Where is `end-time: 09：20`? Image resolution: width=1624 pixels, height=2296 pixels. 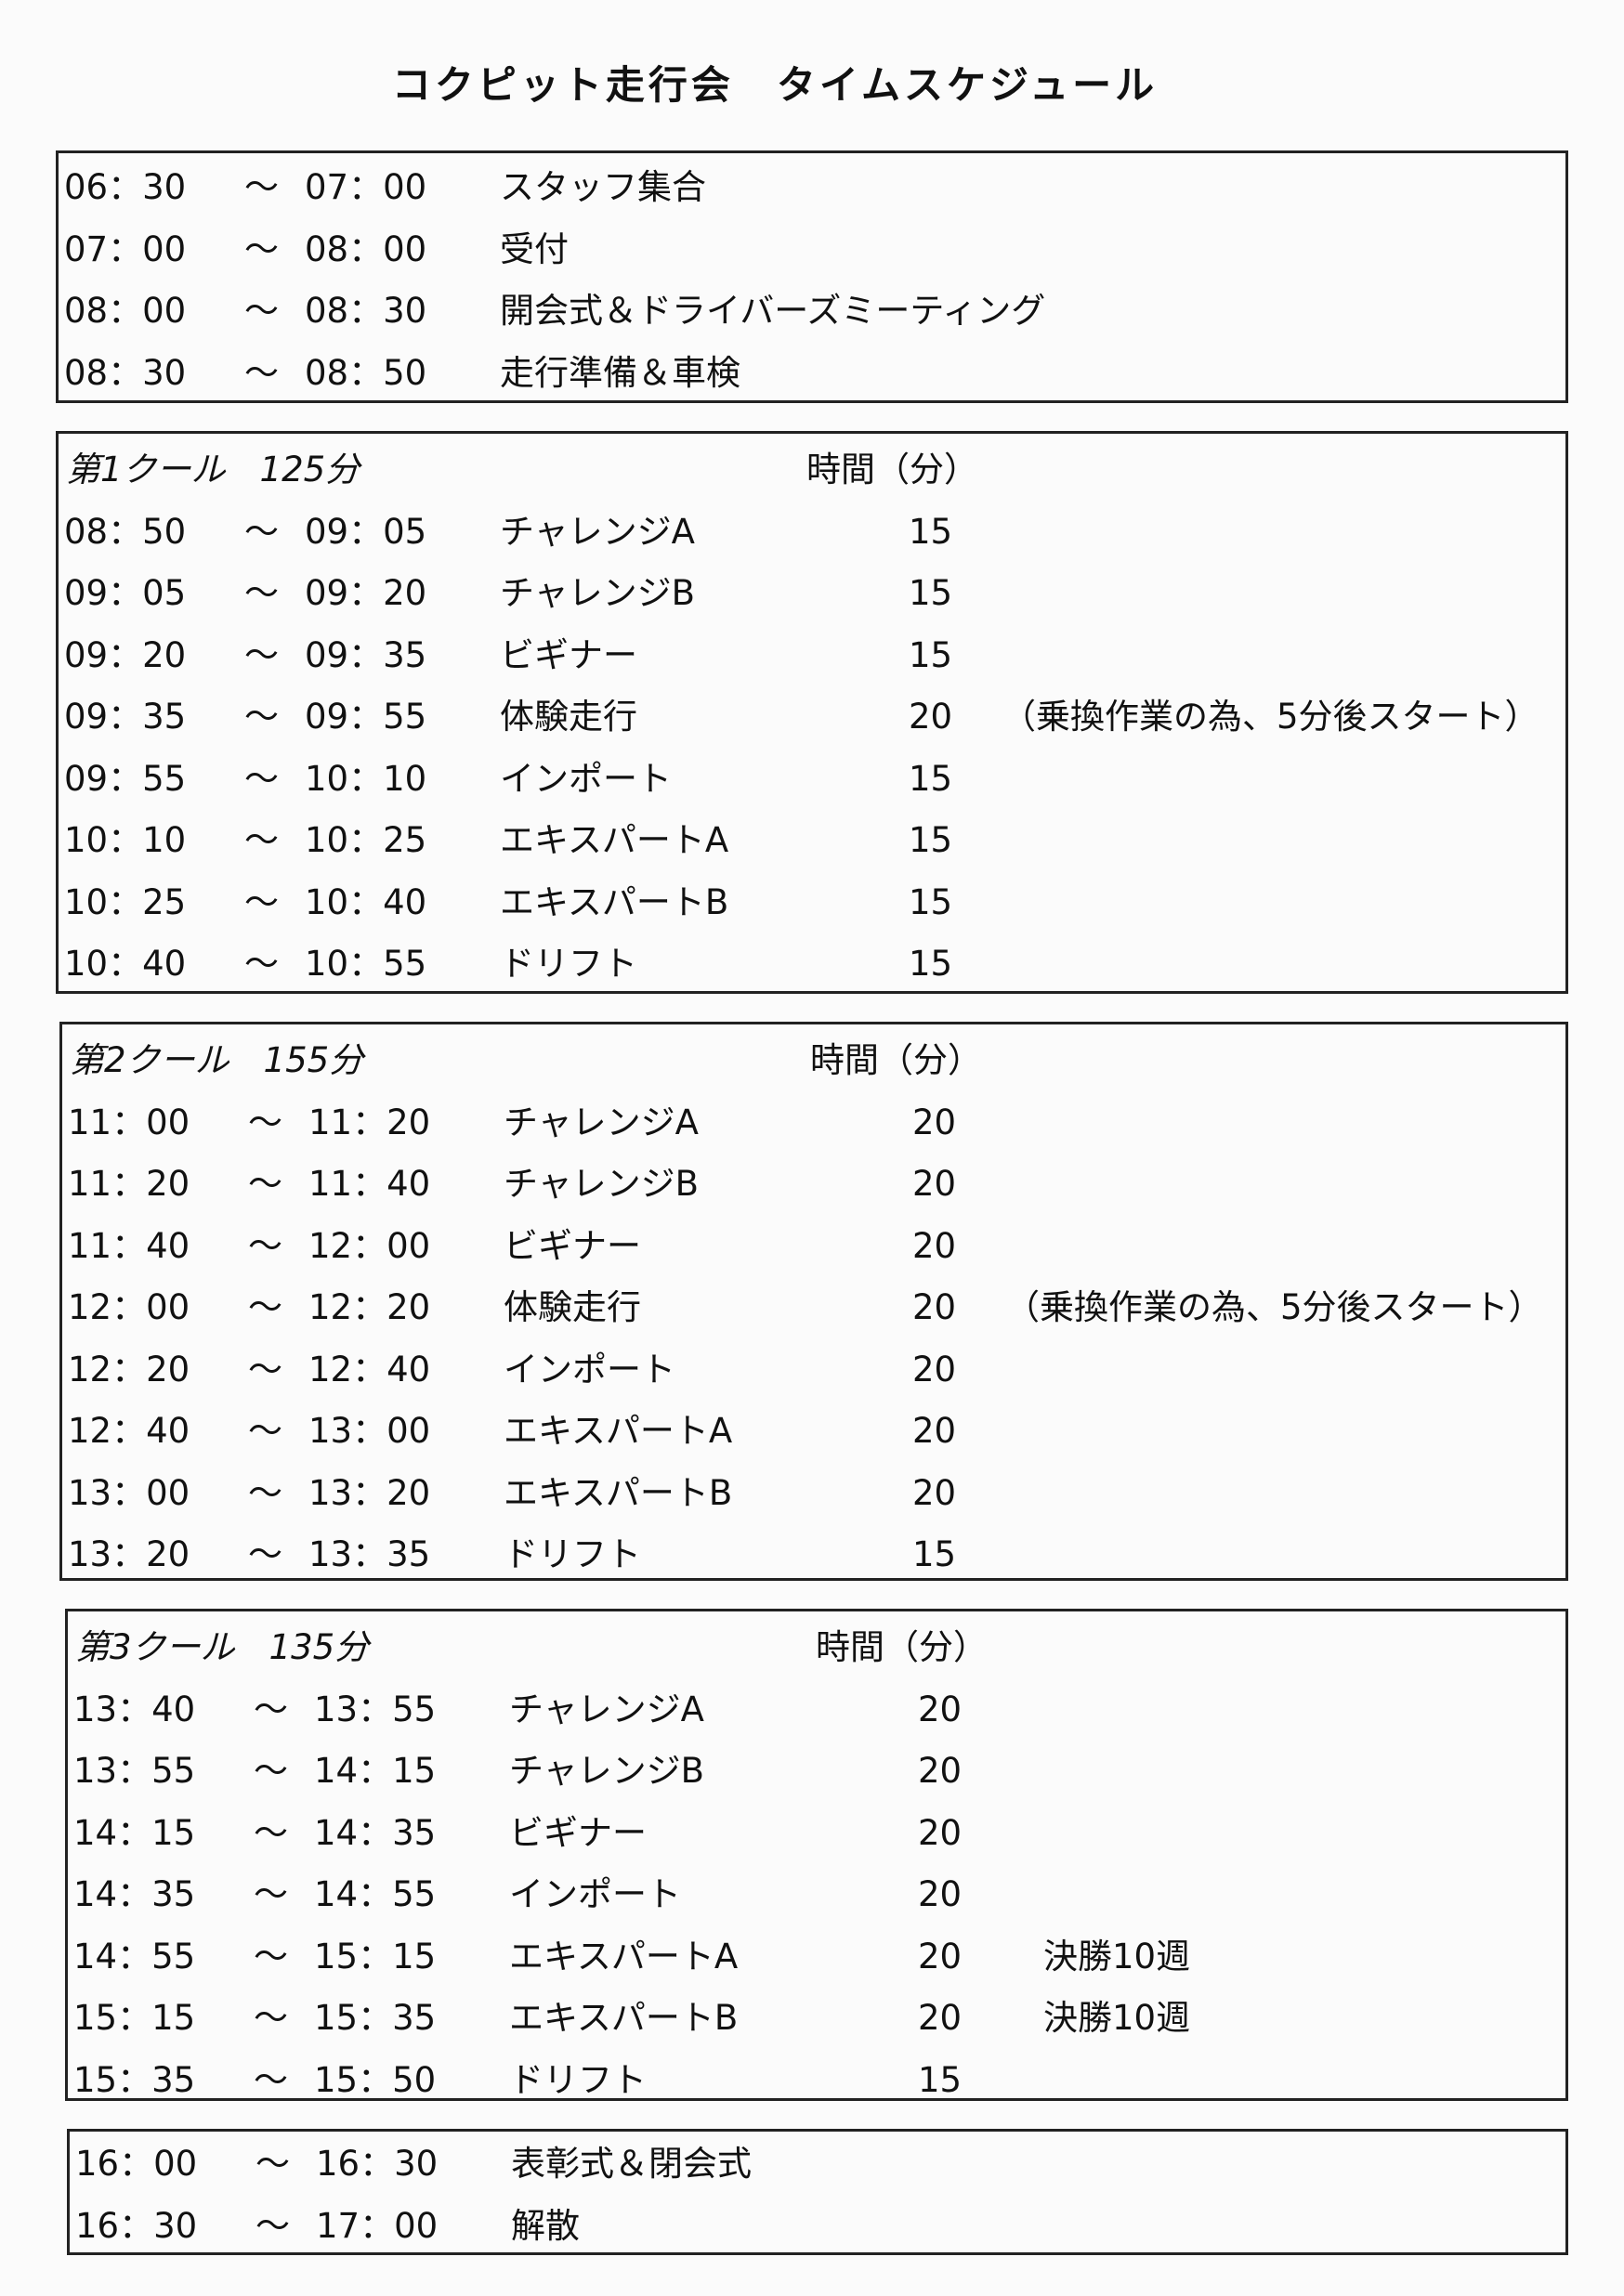
end-time: 09：20 is located at coordinates (366, 593).